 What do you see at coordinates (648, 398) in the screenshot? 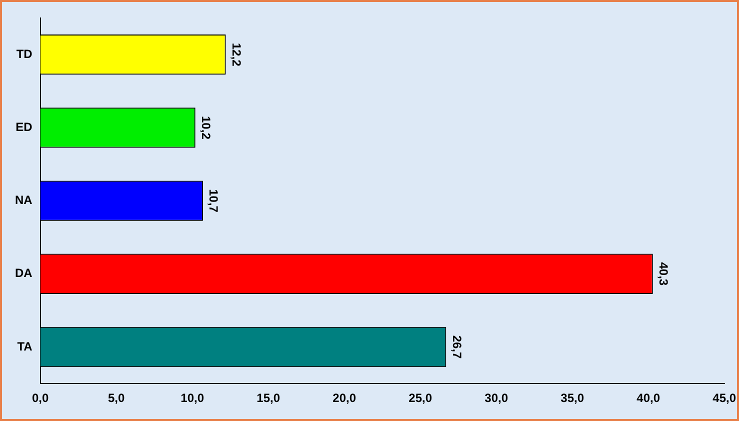
I see `x-tick-label: 40,0` at bounding box center [648, 398].